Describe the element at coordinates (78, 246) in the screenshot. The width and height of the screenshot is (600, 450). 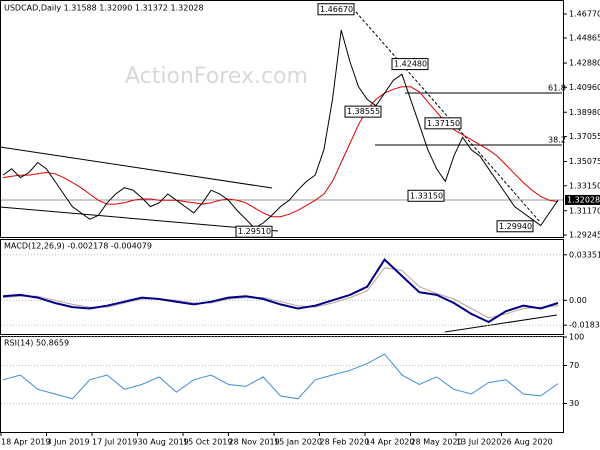
I see `macd-title: MACD(12,26,9) -0.002178 -0.004079` at that location.